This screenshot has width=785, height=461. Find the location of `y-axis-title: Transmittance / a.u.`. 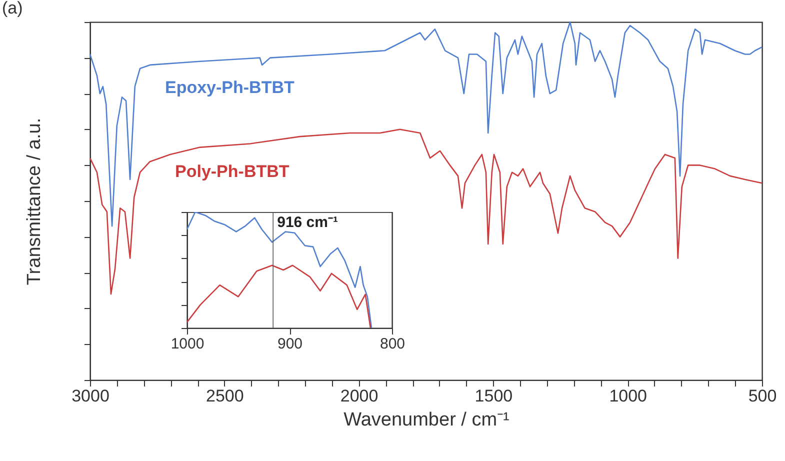

y-axis-title: Transmittance / a.u. is located at coordinates (34, 202).